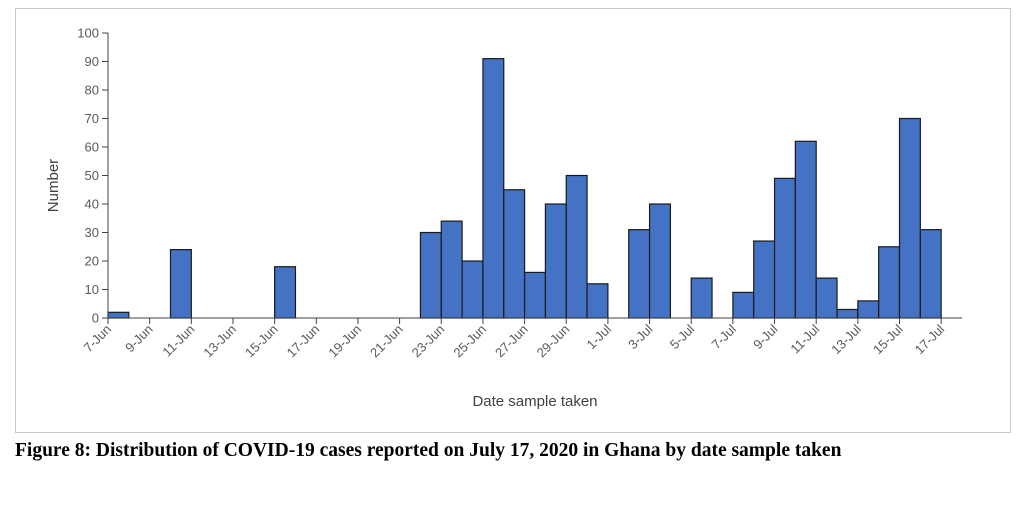 The height and width of the screenshot is (506, 1024). Describe the element at coordinates (428, 341) in the screenshot. I see `x-tick-label-23-Jun: 23-Jun` at that location.